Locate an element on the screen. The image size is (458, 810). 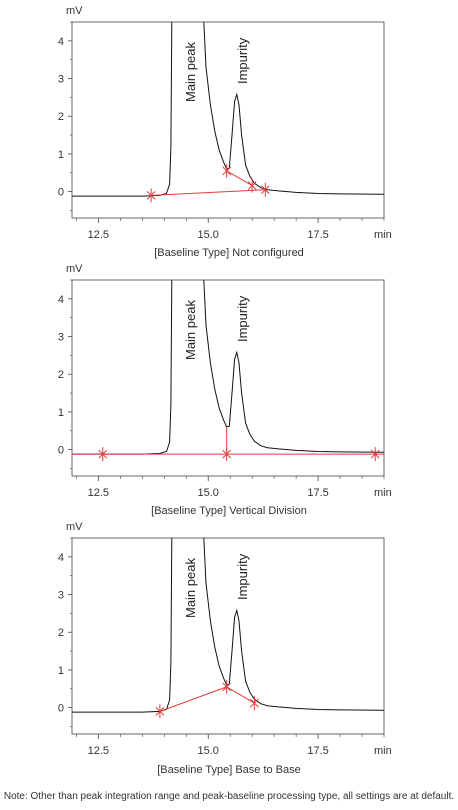
chart-caption-2: [Baseline Type] Vertical Division is located at coordinates (229, 511).